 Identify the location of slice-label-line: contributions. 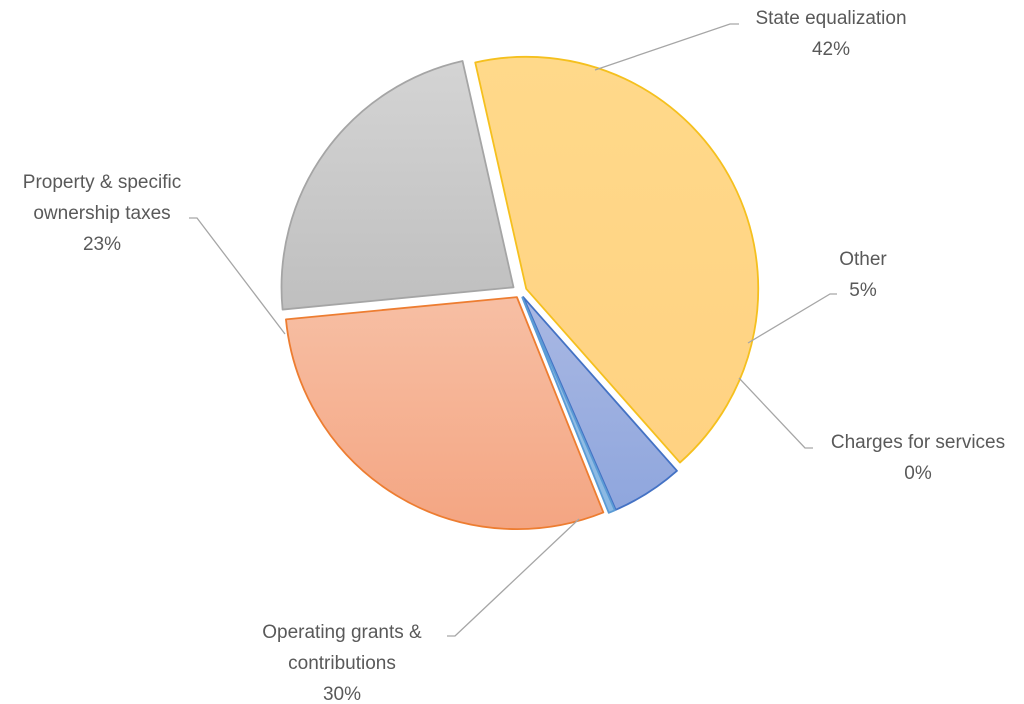
(342, 663).